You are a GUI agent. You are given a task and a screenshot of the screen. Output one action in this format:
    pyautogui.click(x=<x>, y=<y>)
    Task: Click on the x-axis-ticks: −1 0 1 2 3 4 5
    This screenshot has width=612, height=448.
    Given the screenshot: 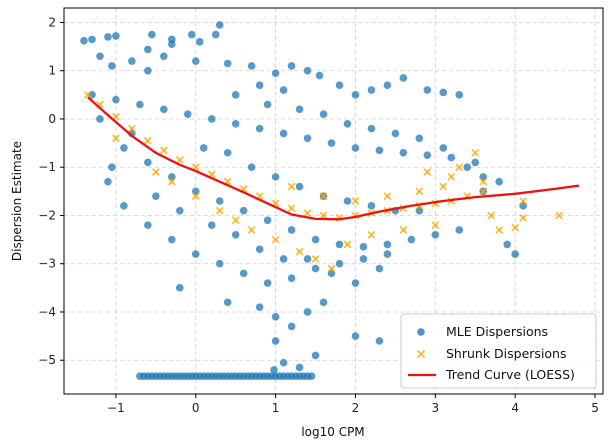 What is the action you would take?
    pyautogui.click(x=353, y=404)
    